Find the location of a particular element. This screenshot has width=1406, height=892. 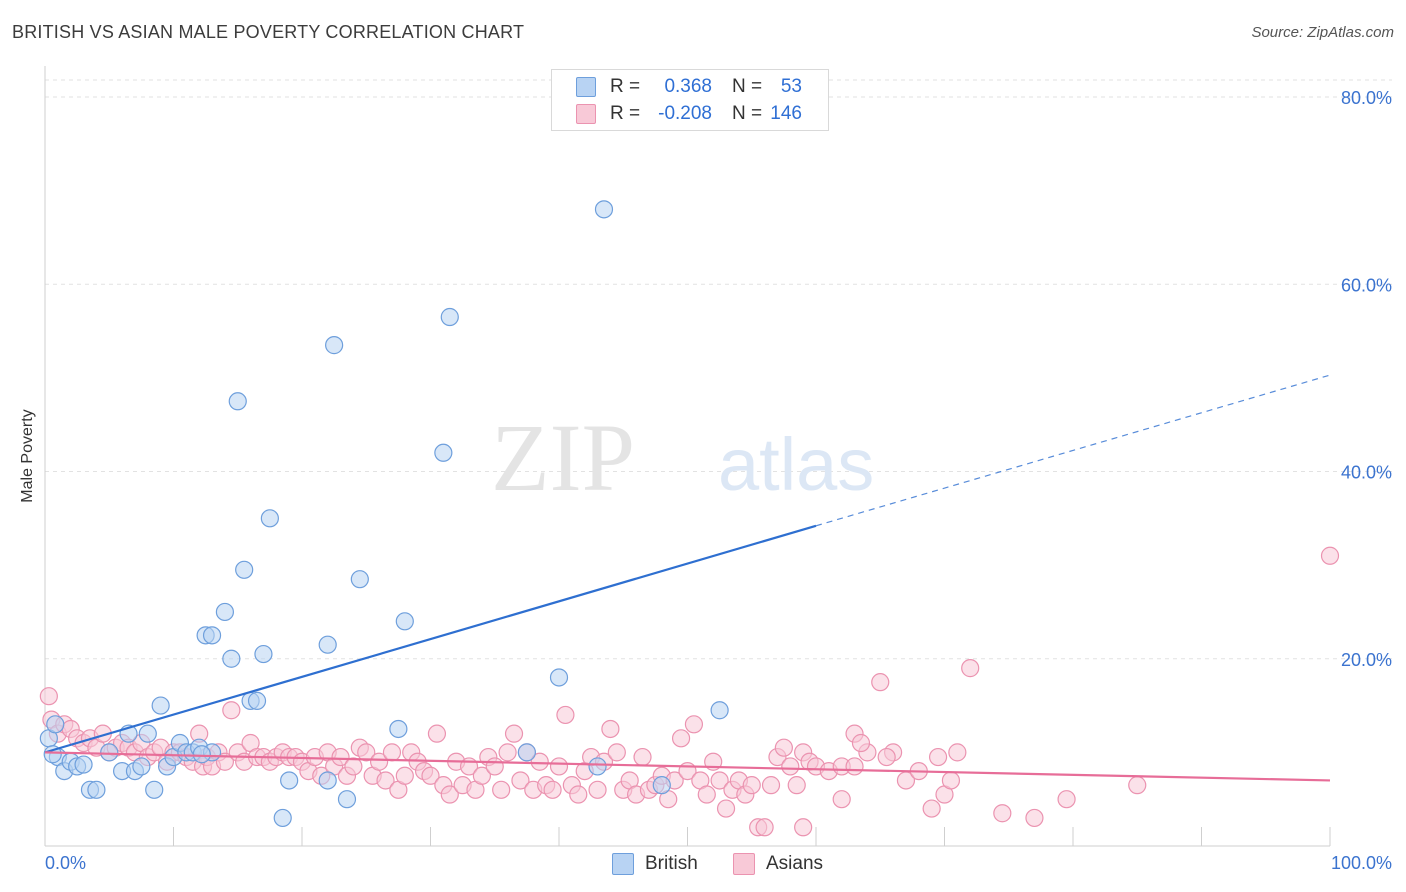

watermark-zip: ZIP is located at coordinates (563, 457).